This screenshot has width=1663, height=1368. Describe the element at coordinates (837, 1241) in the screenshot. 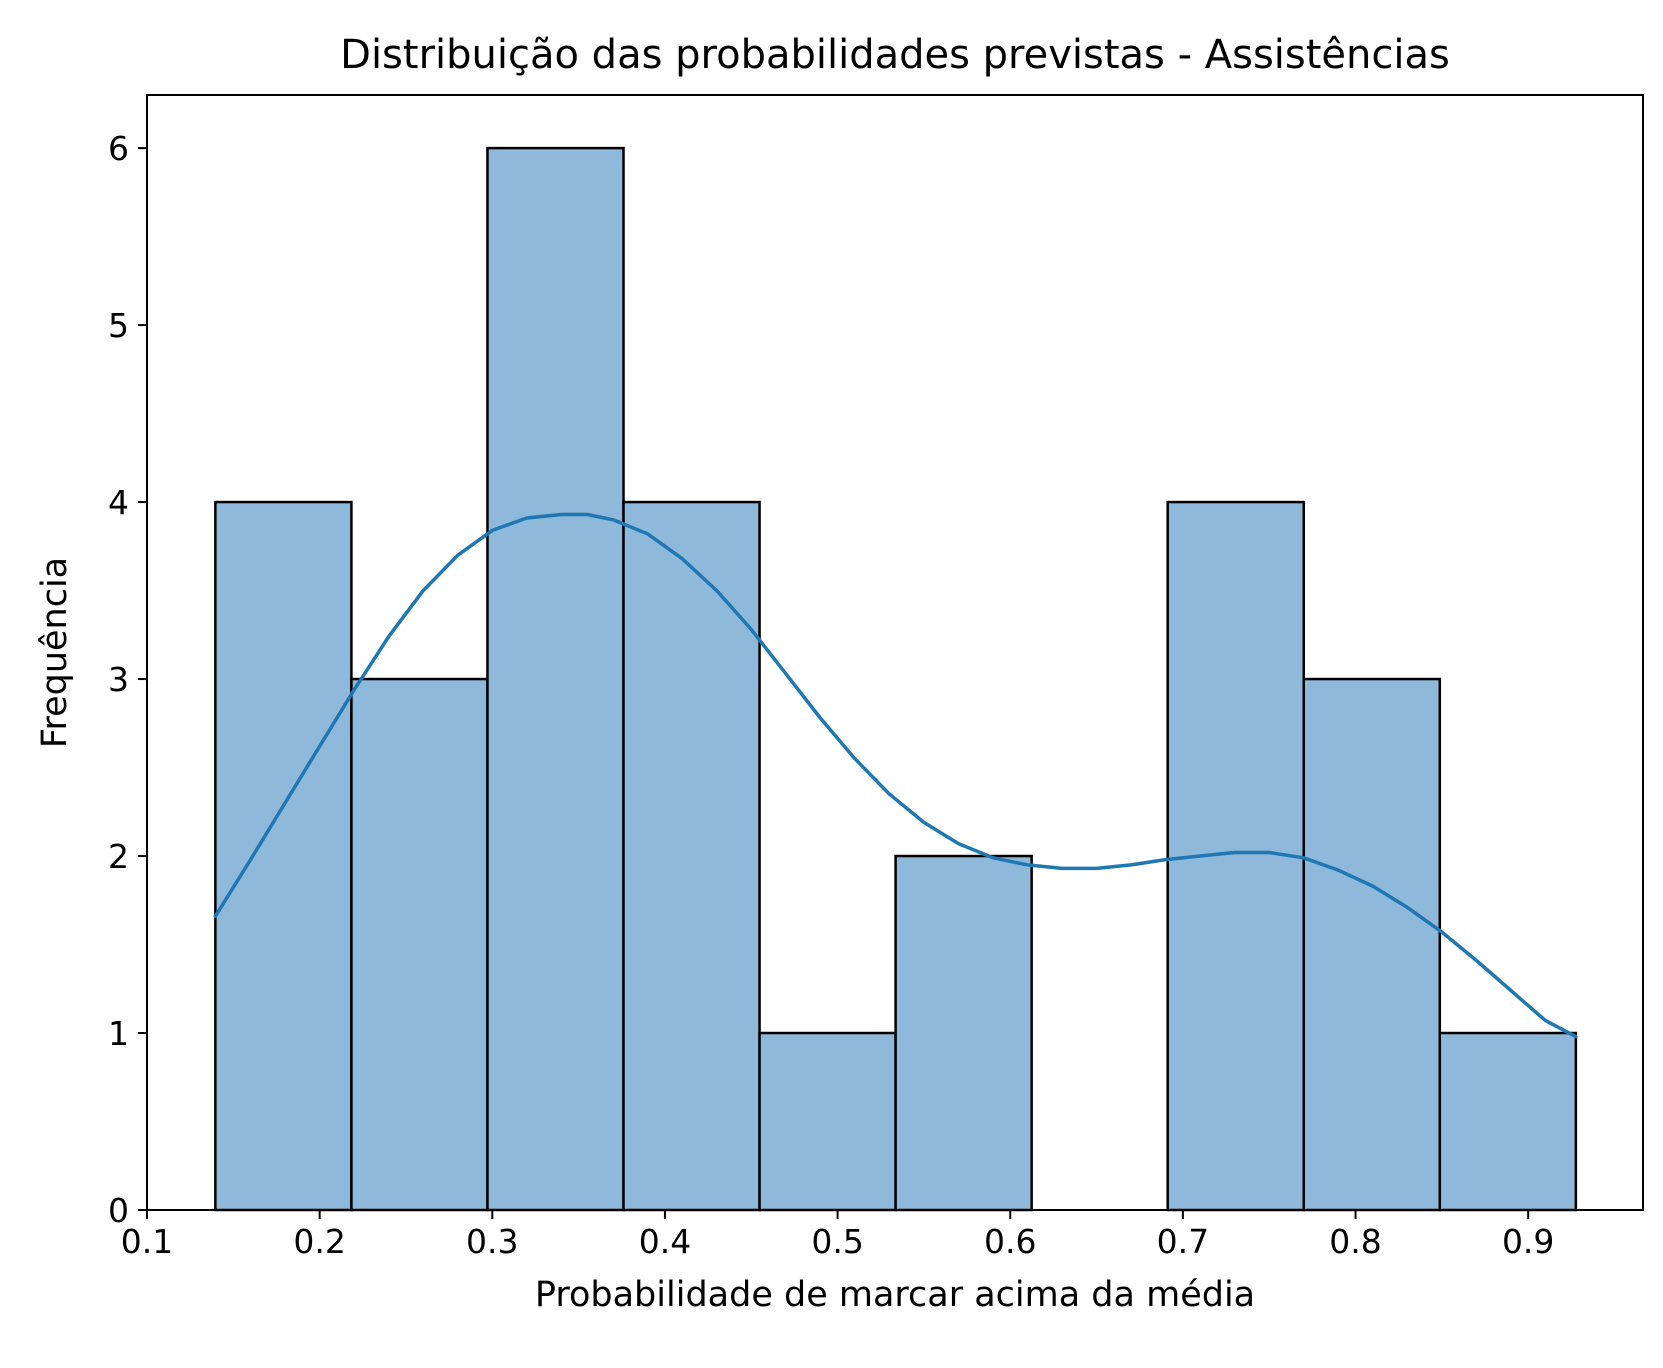

I see `x-tick-label: 0.5` at that location.